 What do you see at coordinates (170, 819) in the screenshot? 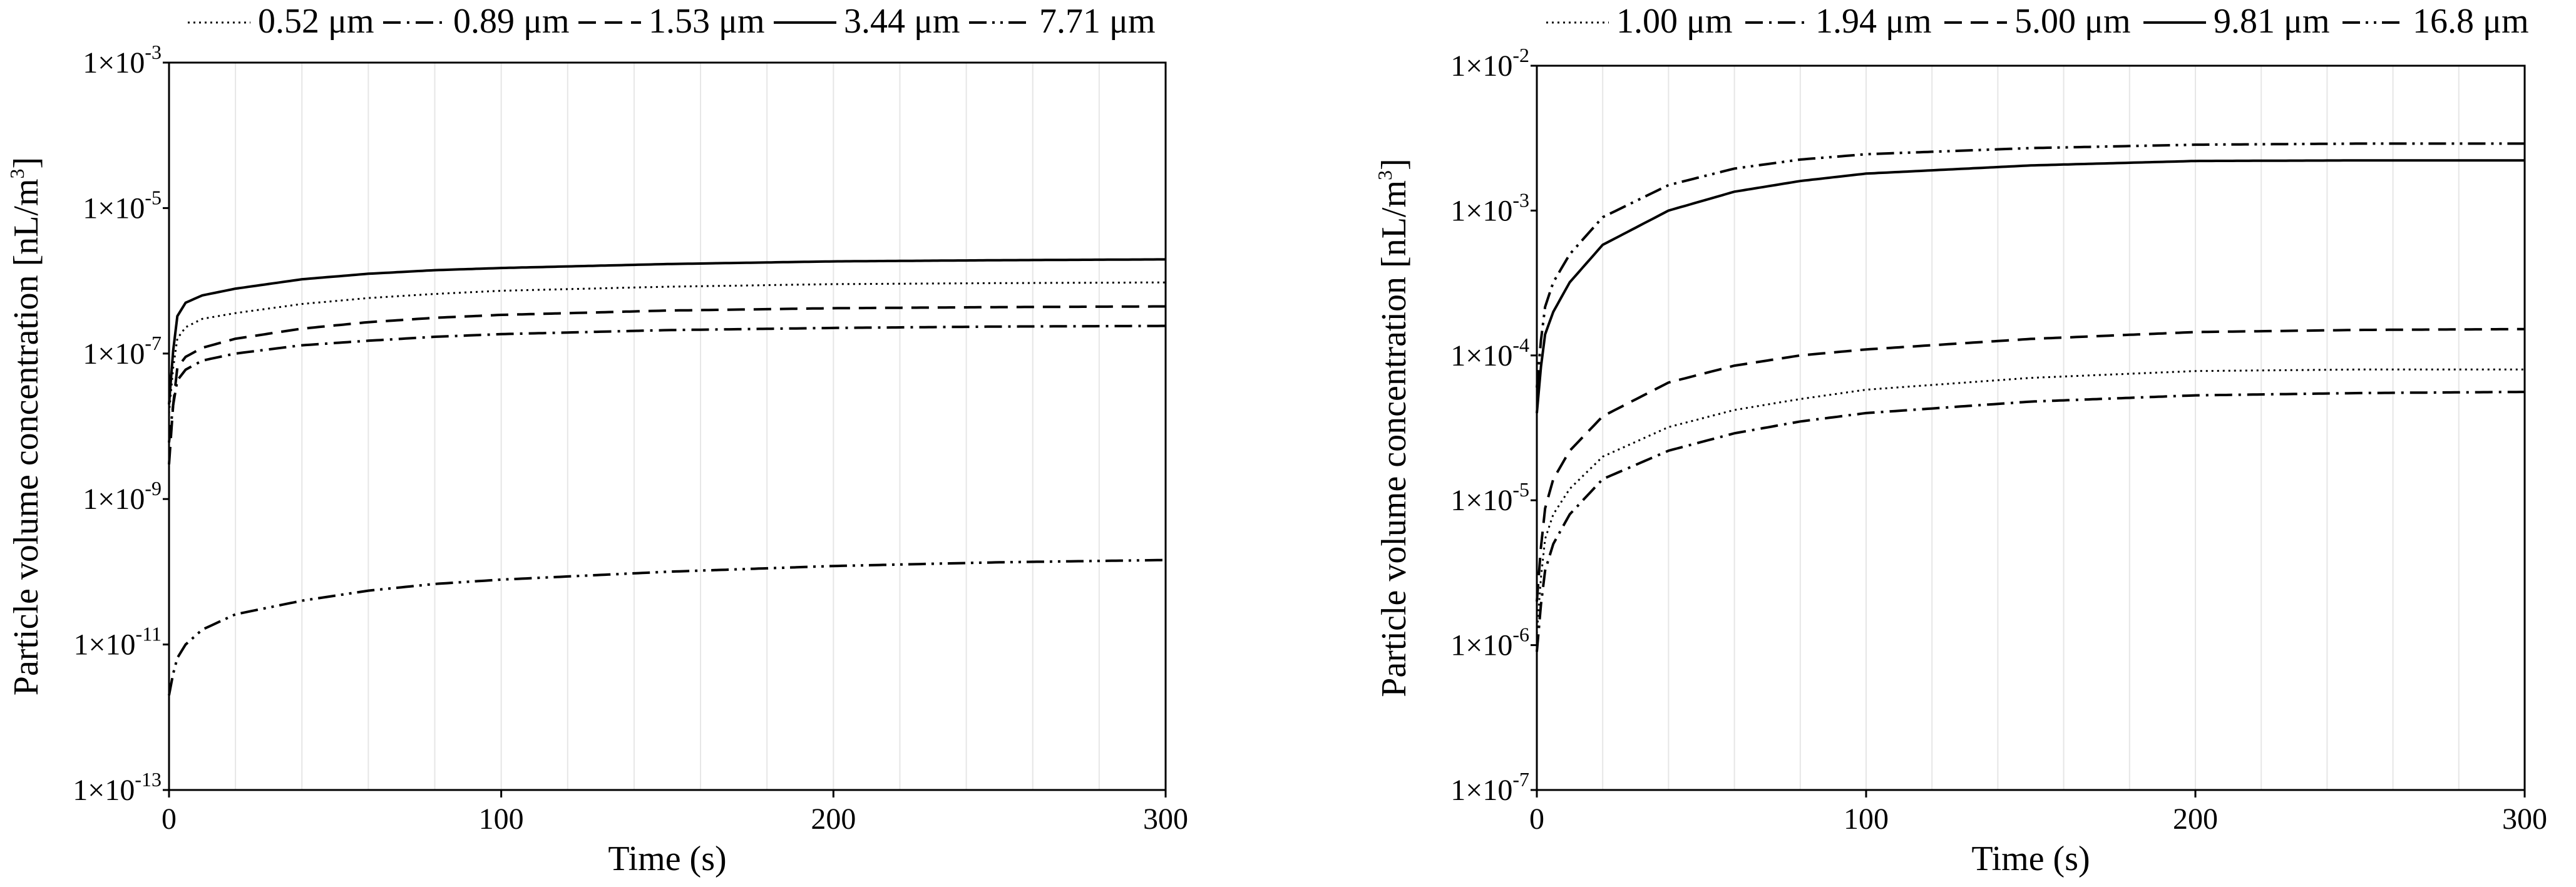
I see `left-x-tick-label: 0` at bounding box center [170, 819].